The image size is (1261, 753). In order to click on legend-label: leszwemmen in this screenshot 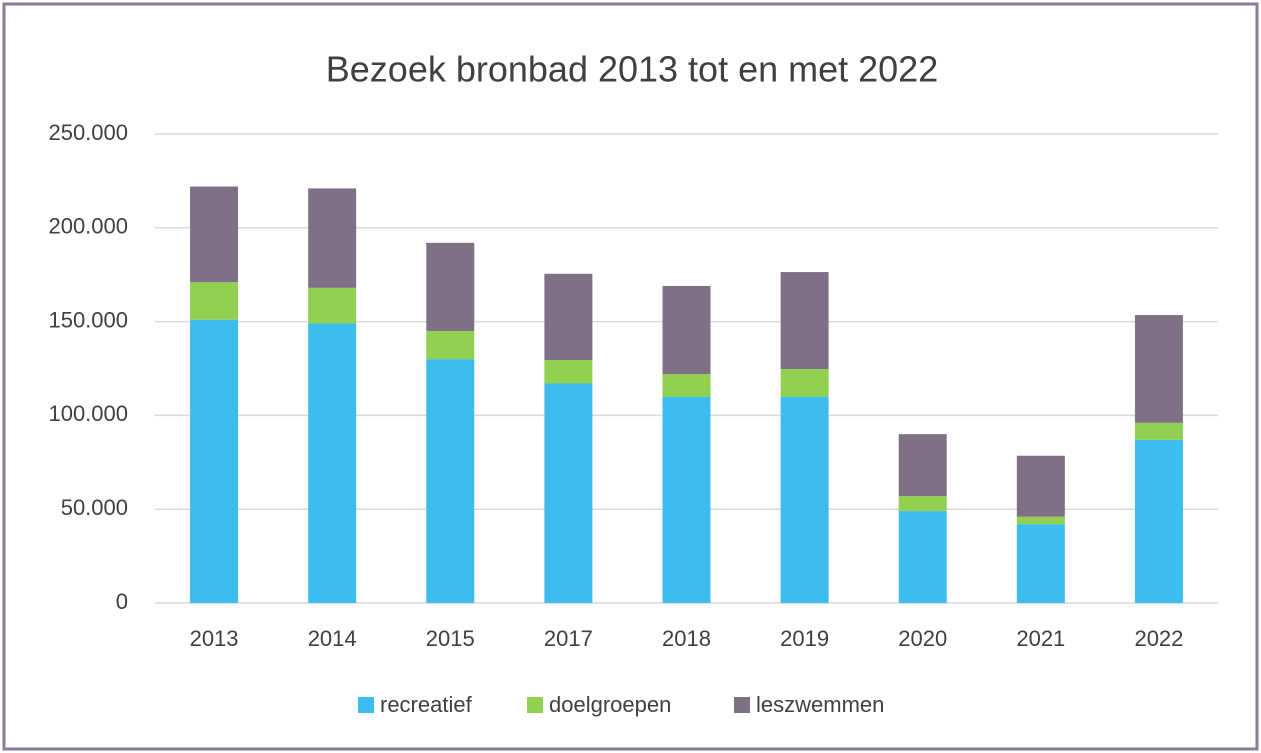, I will do `click(820, 704)`.